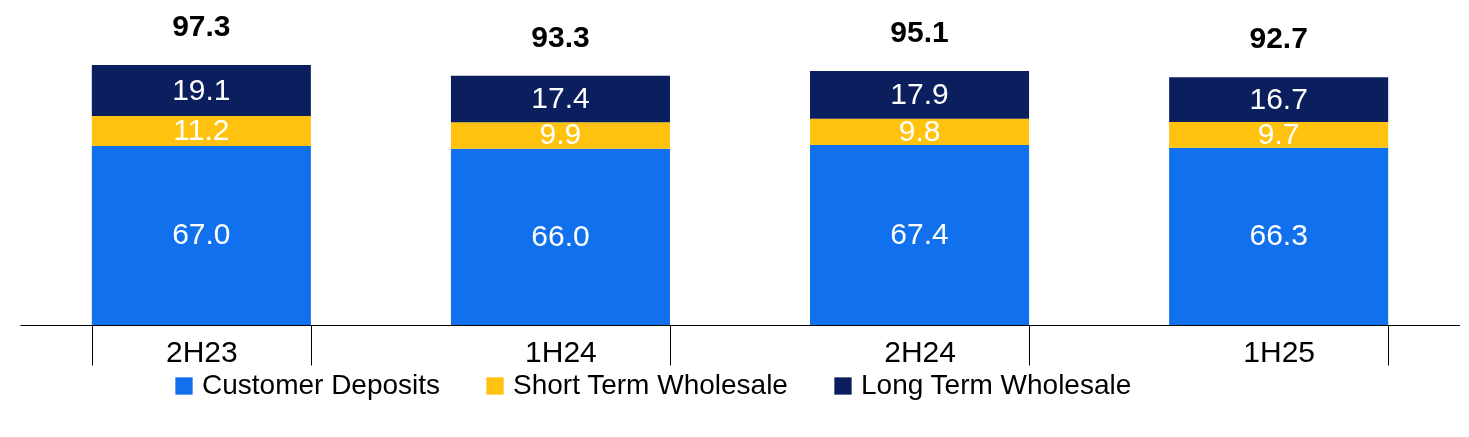 This screenshot has height=437, width=1469. I want to click on data-label: 67.0, so click(201, 234).